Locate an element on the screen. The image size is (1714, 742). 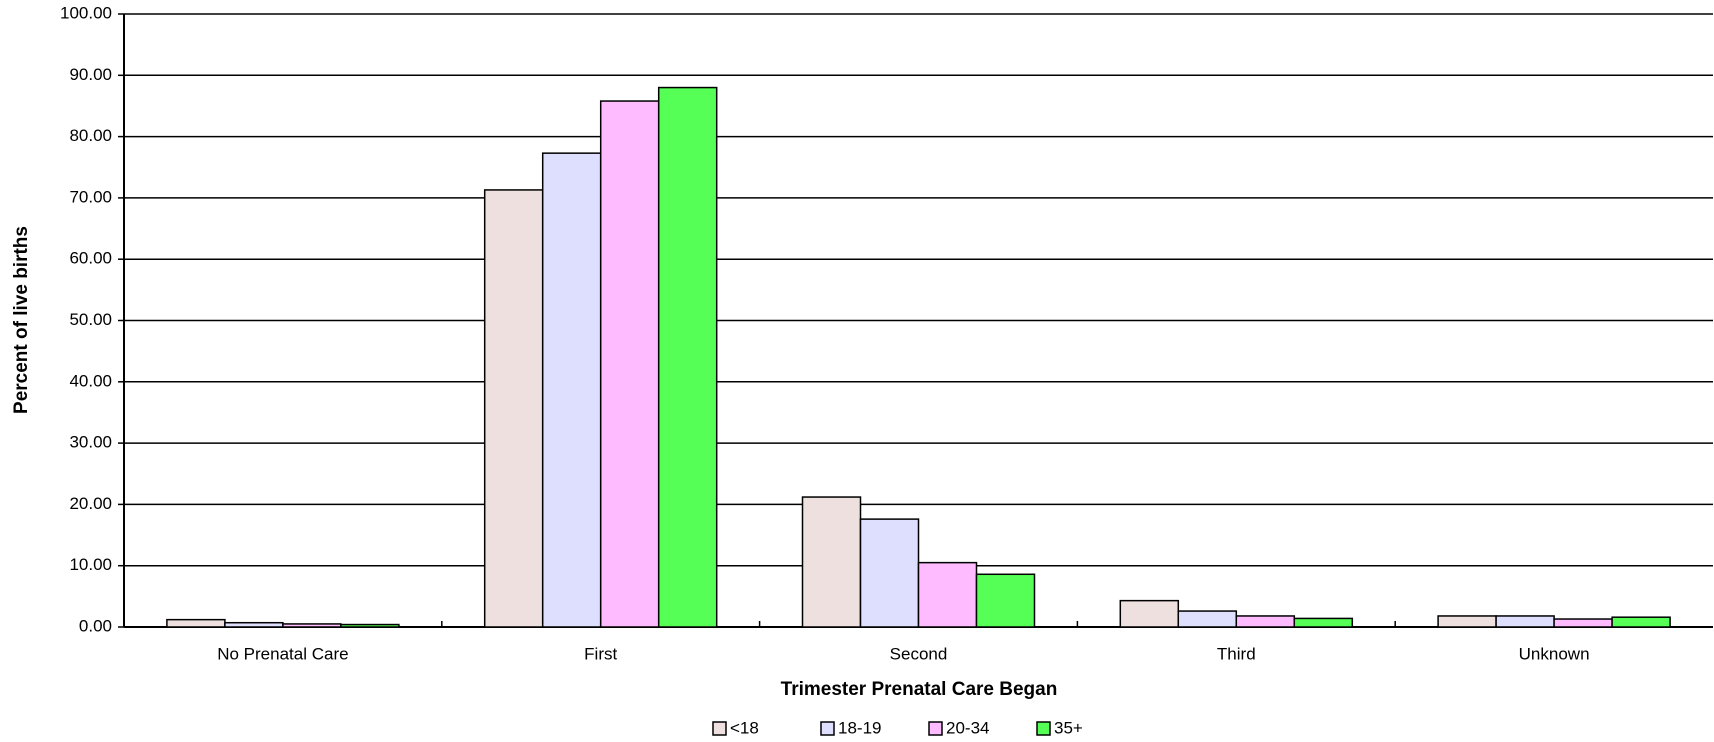
x-tick-label: Third is located at coordinates (1236, 653).